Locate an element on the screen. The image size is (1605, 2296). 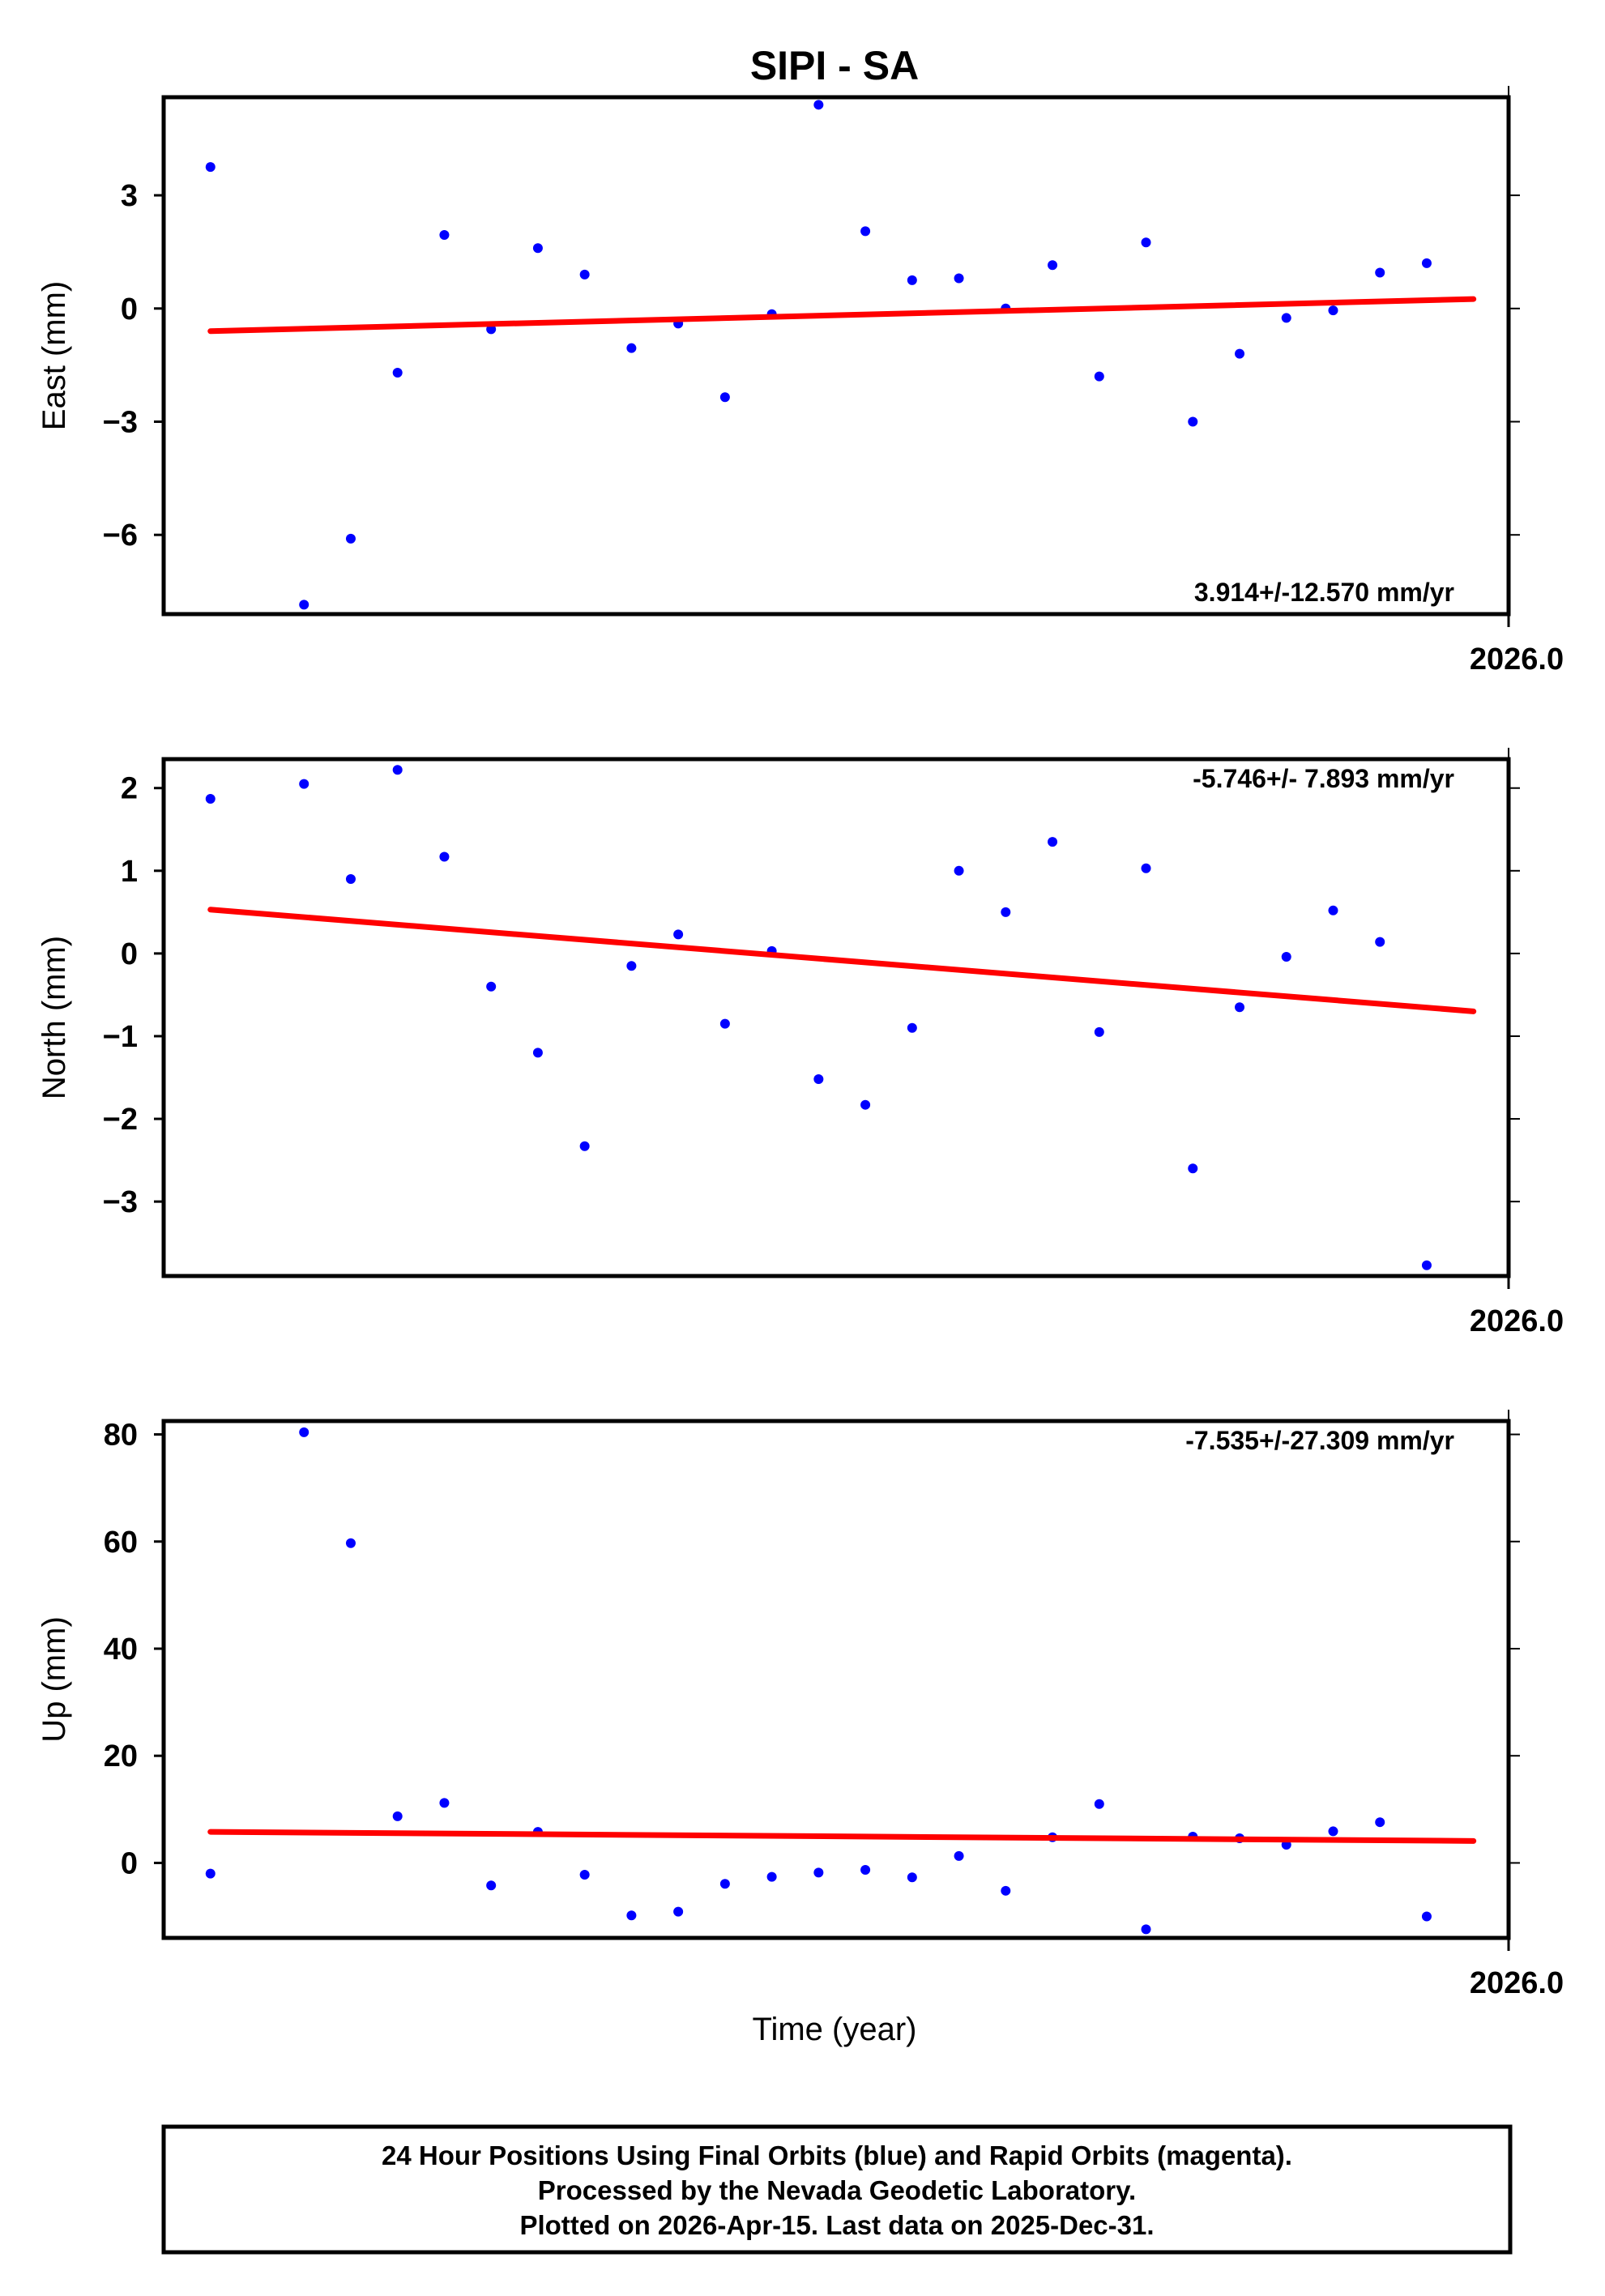
y-tick-label: −6 is located at coordinates (120, 536).